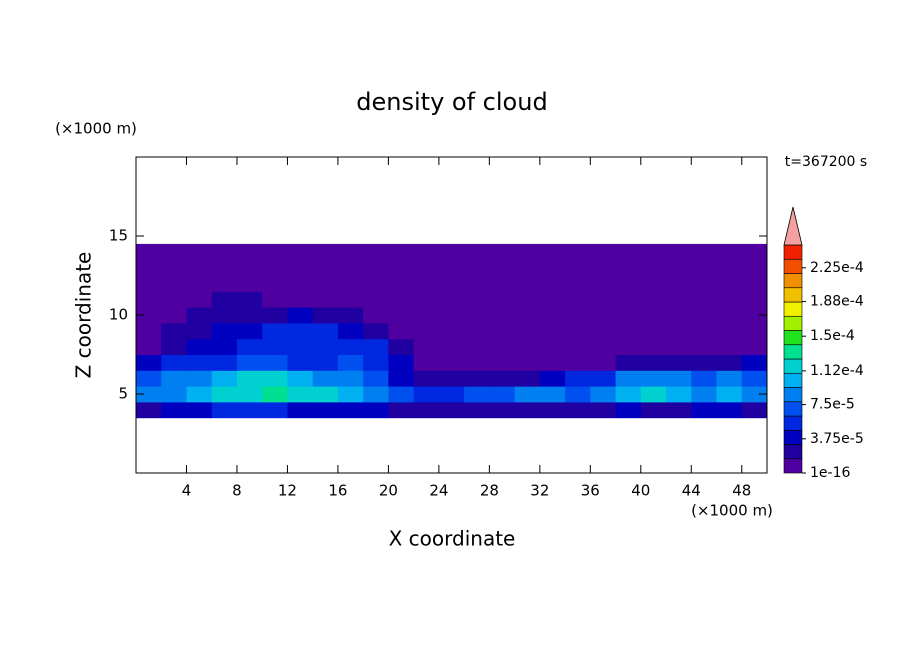  Describe the element at coordinates (96, 129) in the screenshot. I see `y-unit: (×1000 m)` at that location.